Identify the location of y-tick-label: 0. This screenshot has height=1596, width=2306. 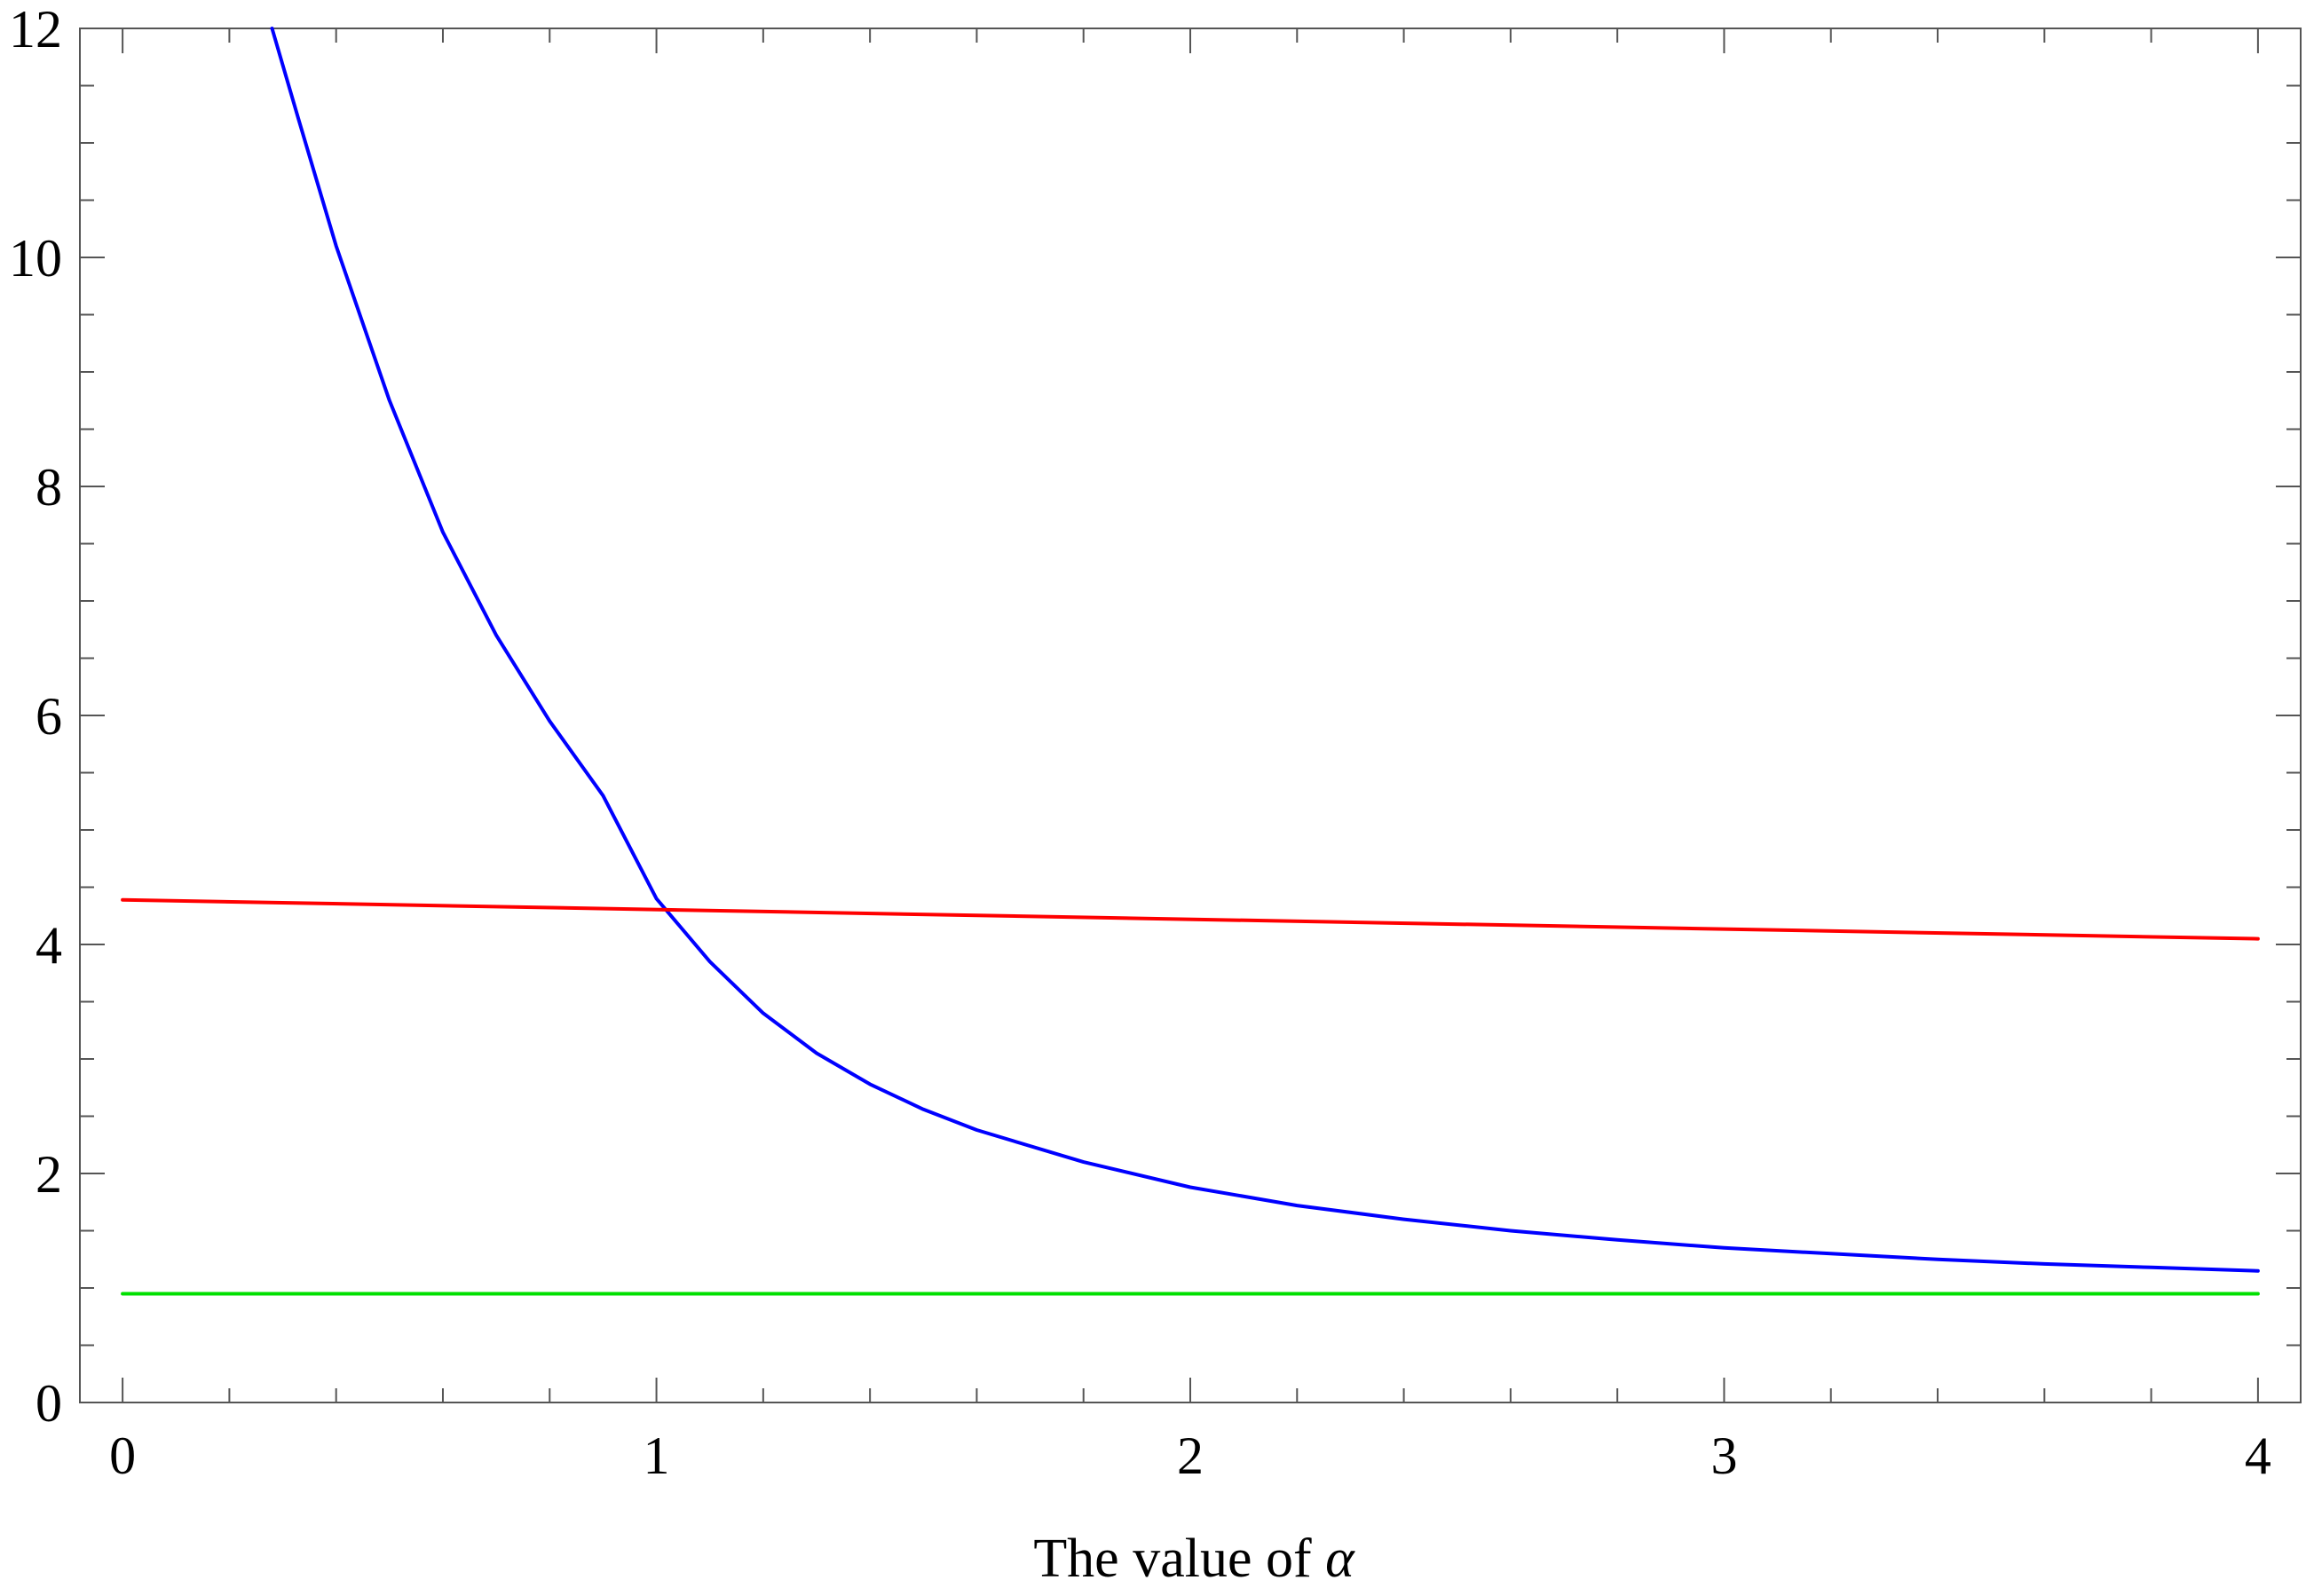
(49, 1403).